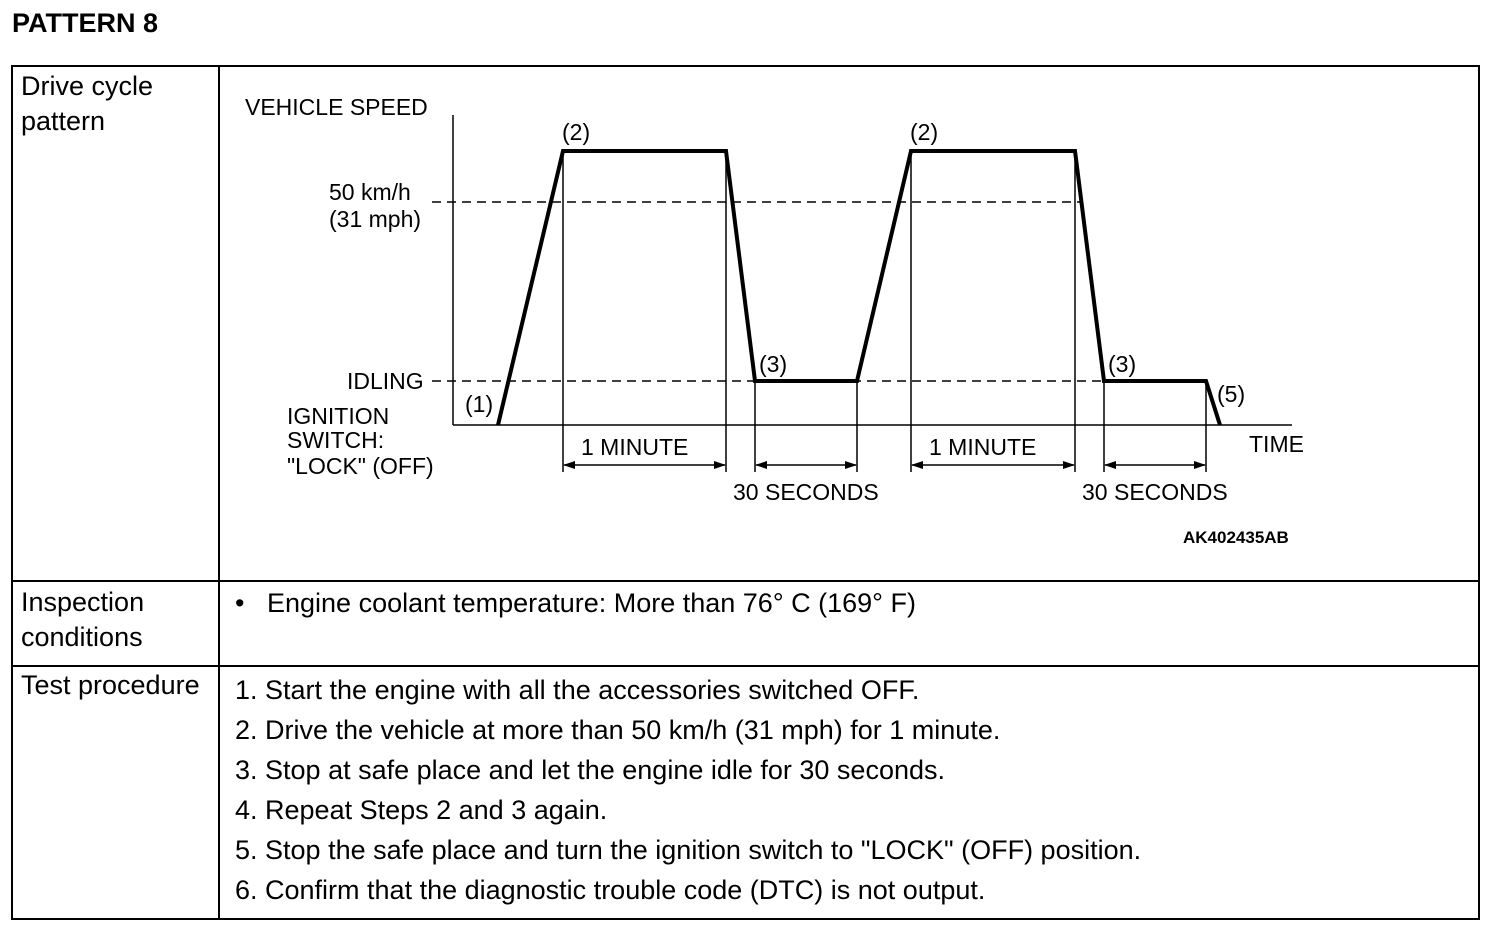 The image size is (1504, 930). I want to click on ignition-label: SWITCH:, so click(335, 440).